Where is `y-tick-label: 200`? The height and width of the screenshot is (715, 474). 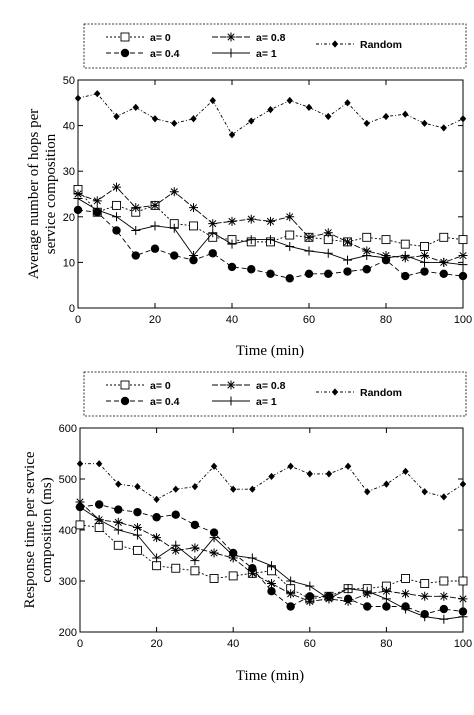 y-tick-label: 200 is located at coordinates (68, 633).